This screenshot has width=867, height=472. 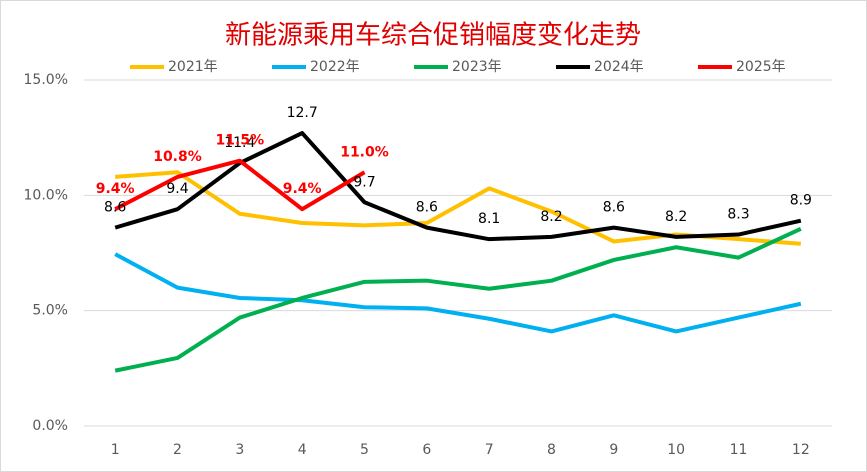 I want to click on x-tick-label: 5, so click(x=364, y=450).